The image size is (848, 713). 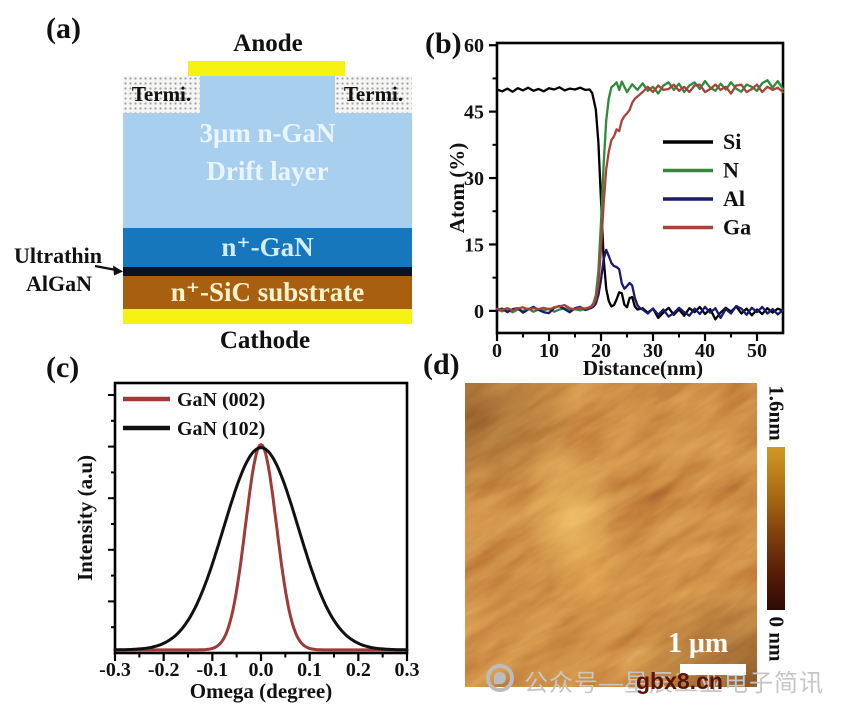 What do you see at coordinates (474, 46) in the screenshot?
I see `y-tick-label: 60` at bounding box center [474, 46].